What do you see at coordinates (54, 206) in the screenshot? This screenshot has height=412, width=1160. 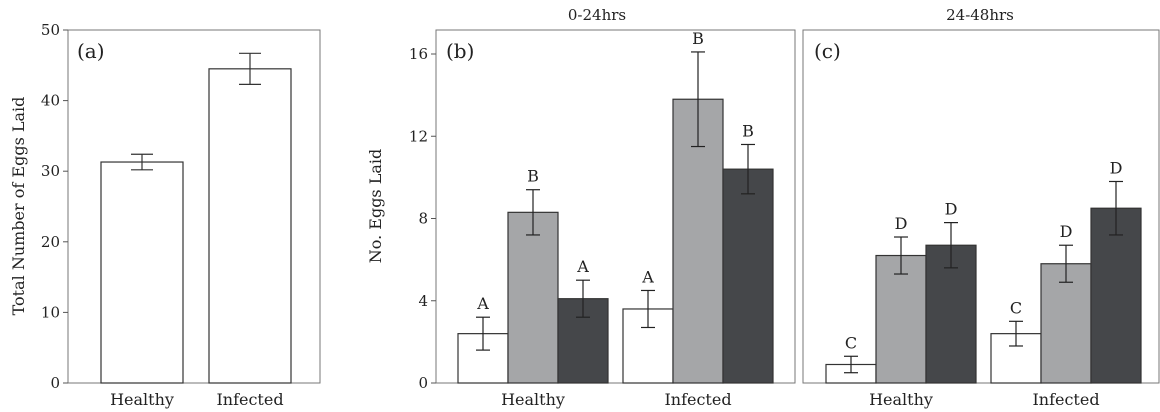 I see `panel-a-y-ticks: 0 10 20 30 40 50` at bounding box center [54, 206].